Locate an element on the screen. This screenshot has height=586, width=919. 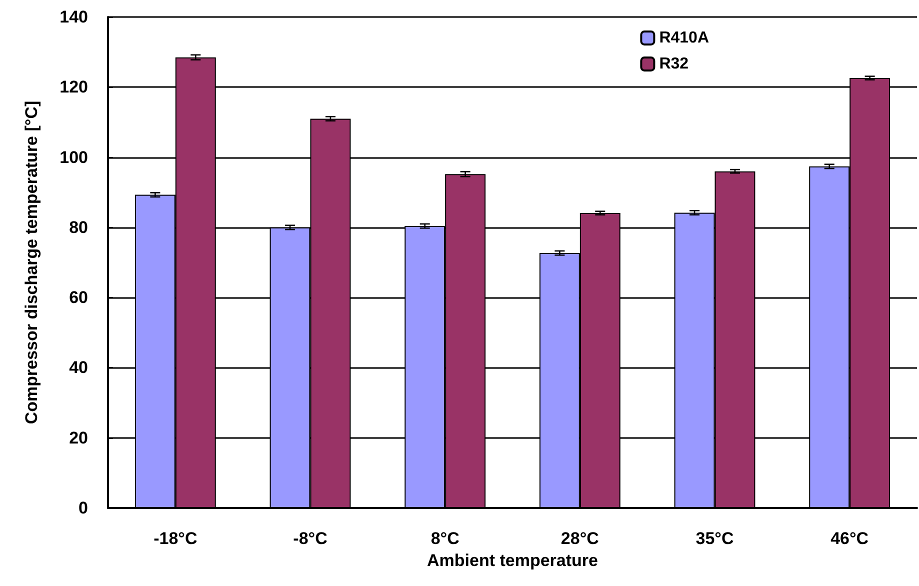
y-tick-label: 140 is located at coordinates (74, 17).